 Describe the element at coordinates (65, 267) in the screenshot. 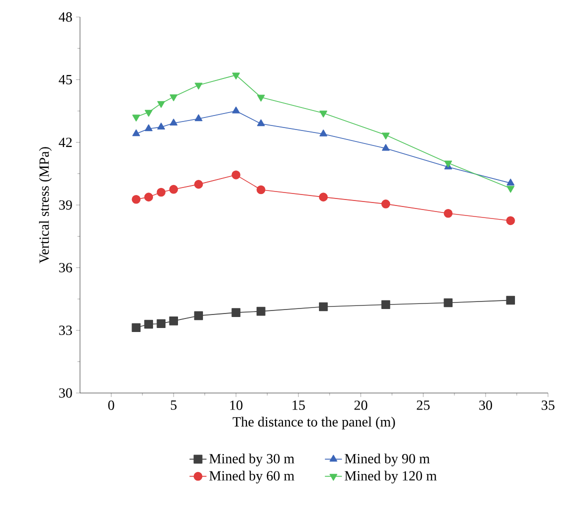

I see `y-tick-label: 36` at that location.